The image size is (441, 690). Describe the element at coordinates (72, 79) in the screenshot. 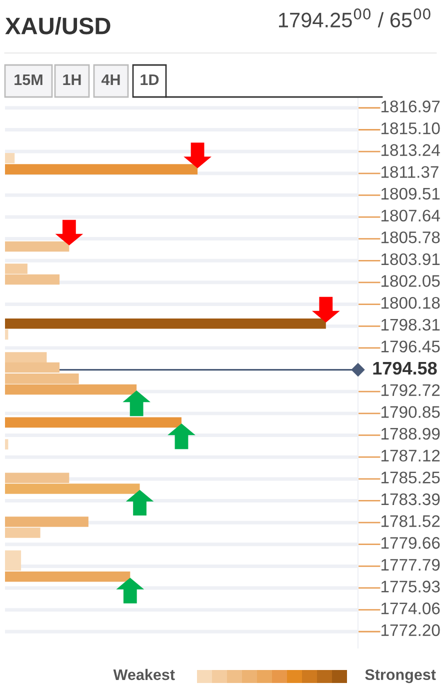

I see `text: 1H` at that location.